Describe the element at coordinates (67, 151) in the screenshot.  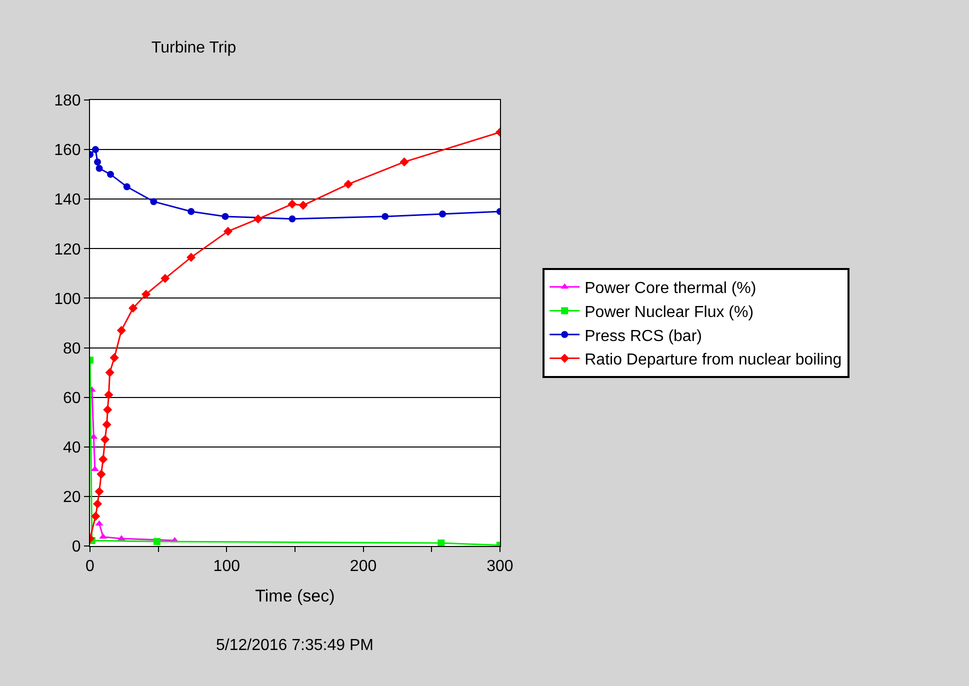
I see `y-tick-label: 160` at that location.